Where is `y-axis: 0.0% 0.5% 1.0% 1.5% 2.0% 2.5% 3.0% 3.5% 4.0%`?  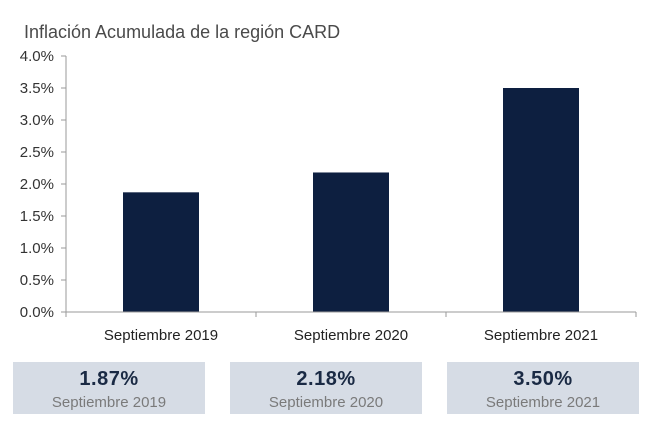
y-axis: 0.0% 0.5% 1.0% 1.5% 2.0% 2.5% 3.0% 3.5% 4.0% is located at coordinates (43, 184).